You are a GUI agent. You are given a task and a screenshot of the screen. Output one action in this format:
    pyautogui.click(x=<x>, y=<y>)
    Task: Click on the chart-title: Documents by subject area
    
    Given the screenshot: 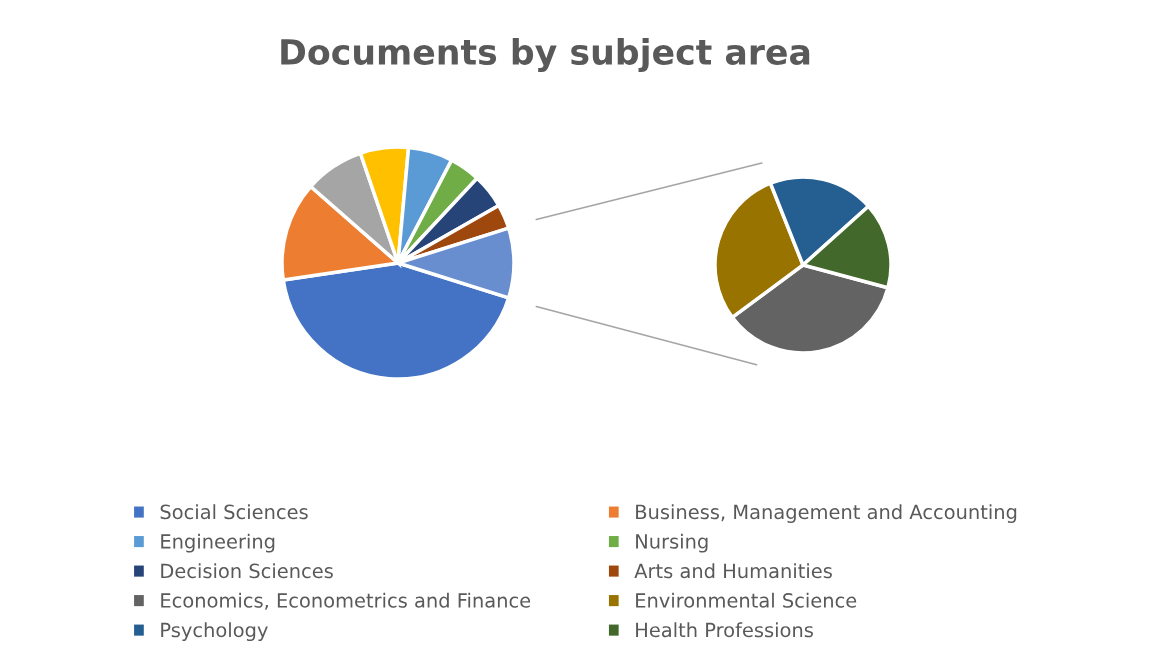 What is the action you would take?
    pyautogui.click(x=545, y=55)
    